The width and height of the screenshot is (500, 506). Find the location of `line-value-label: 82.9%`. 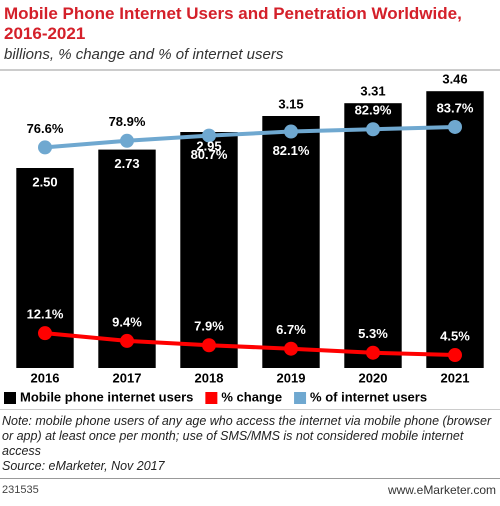

line-value-label: 82.9% is located at coordinates (373, 110).